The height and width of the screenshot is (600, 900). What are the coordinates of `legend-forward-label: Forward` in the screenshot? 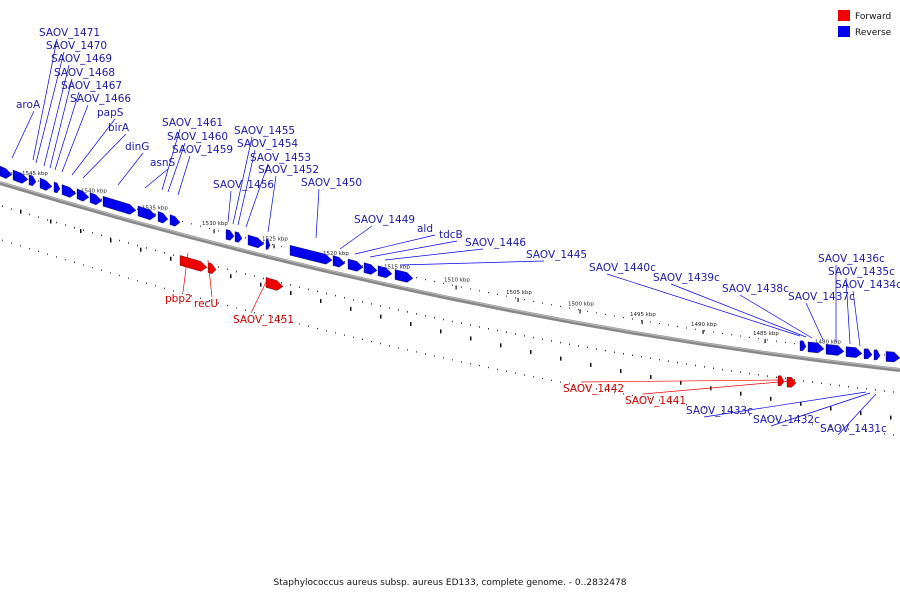 It's located at (873, 17).